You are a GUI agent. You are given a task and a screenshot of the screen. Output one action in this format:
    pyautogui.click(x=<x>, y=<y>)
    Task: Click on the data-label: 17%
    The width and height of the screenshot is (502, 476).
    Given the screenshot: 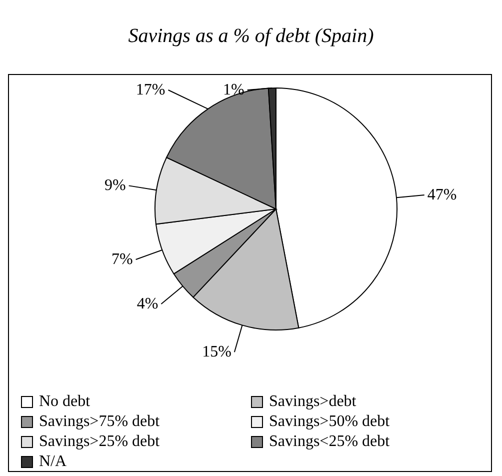 What is the action you would take?
    pyautogui.click(x=151, y=90)
    